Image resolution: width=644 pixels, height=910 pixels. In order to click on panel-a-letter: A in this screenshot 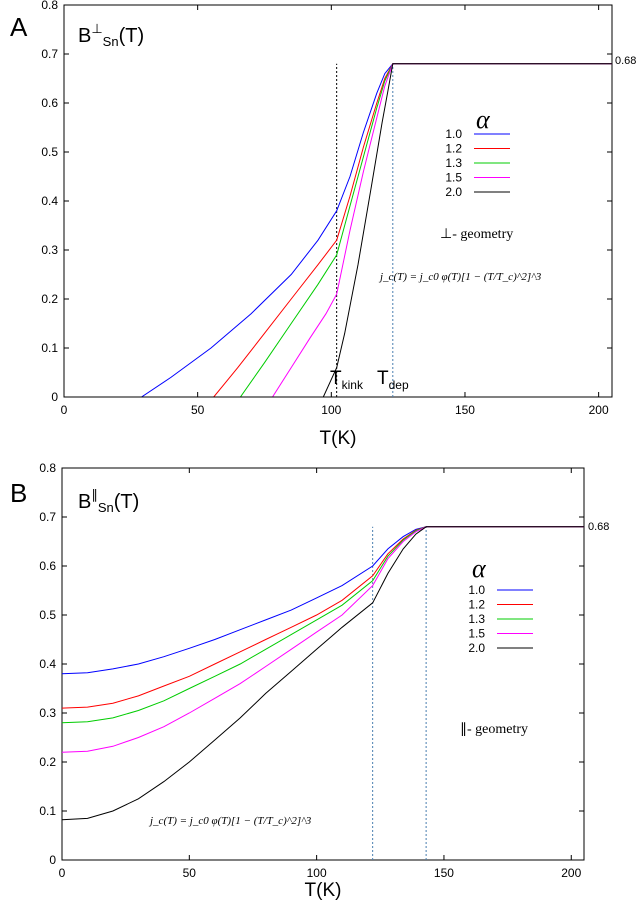, I will do `click(19, 27)`.